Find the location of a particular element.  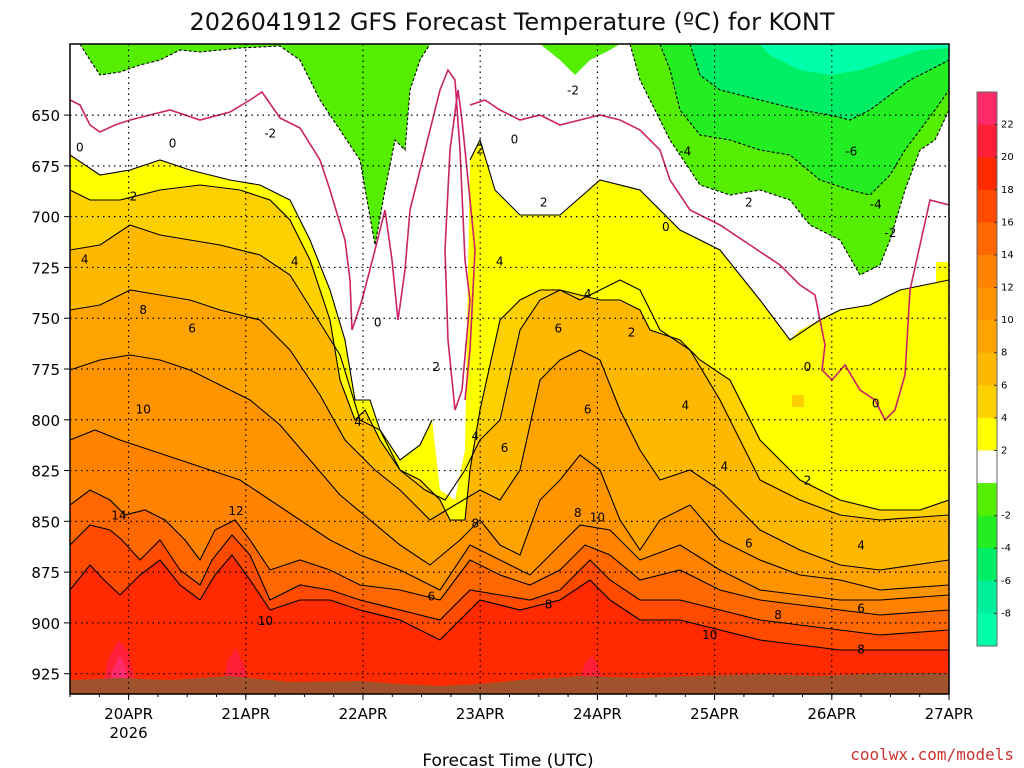

y-tick-label: 850 is located at coordinates (45, 522).